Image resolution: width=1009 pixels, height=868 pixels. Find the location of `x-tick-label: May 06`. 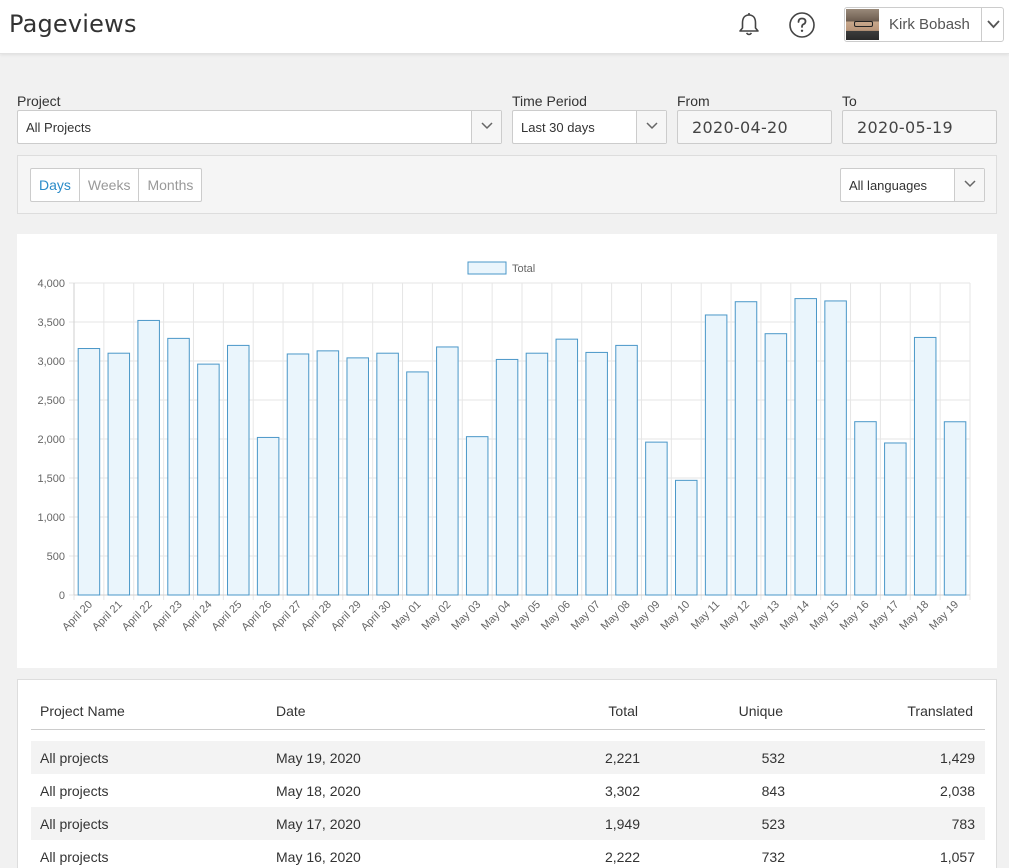

x-tick-label: May 06 is located at coordinates (556, 616).